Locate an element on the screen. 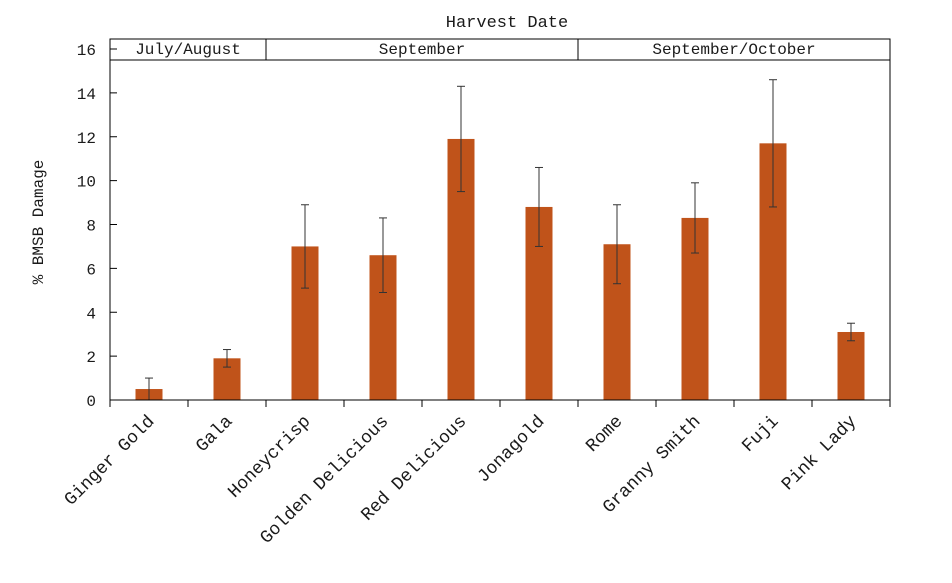  y-tick-label-0: 0 is located at coordinates (91, 402).